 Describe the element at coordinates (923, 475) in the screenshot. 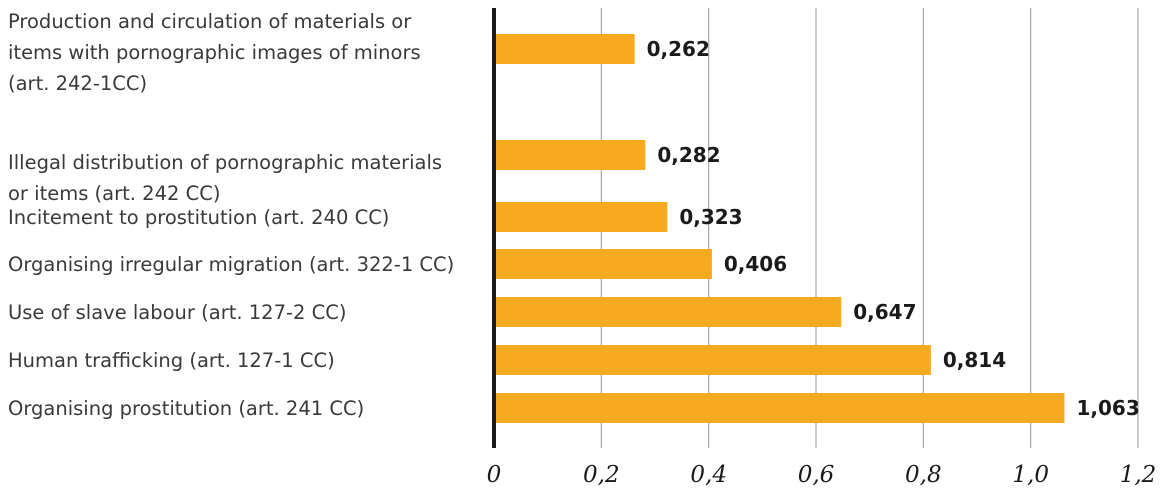

I see `x-tick-label: 0,8` at that location.